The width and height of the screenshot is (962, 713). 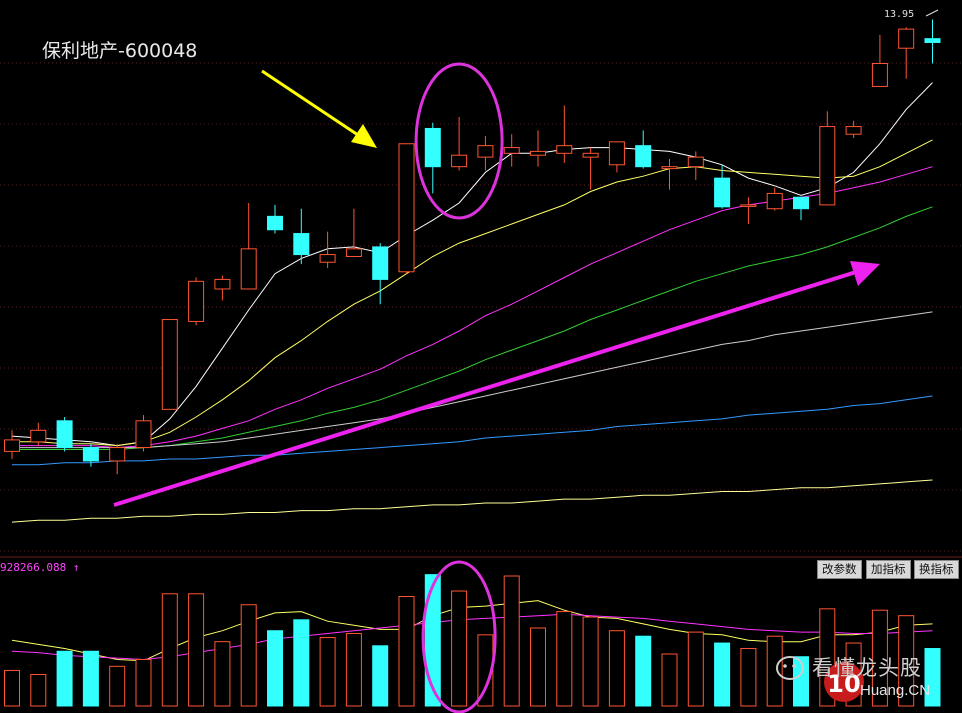 I want to click on volume-readout: 928266.088 ↑, so click(x=40, y=567).